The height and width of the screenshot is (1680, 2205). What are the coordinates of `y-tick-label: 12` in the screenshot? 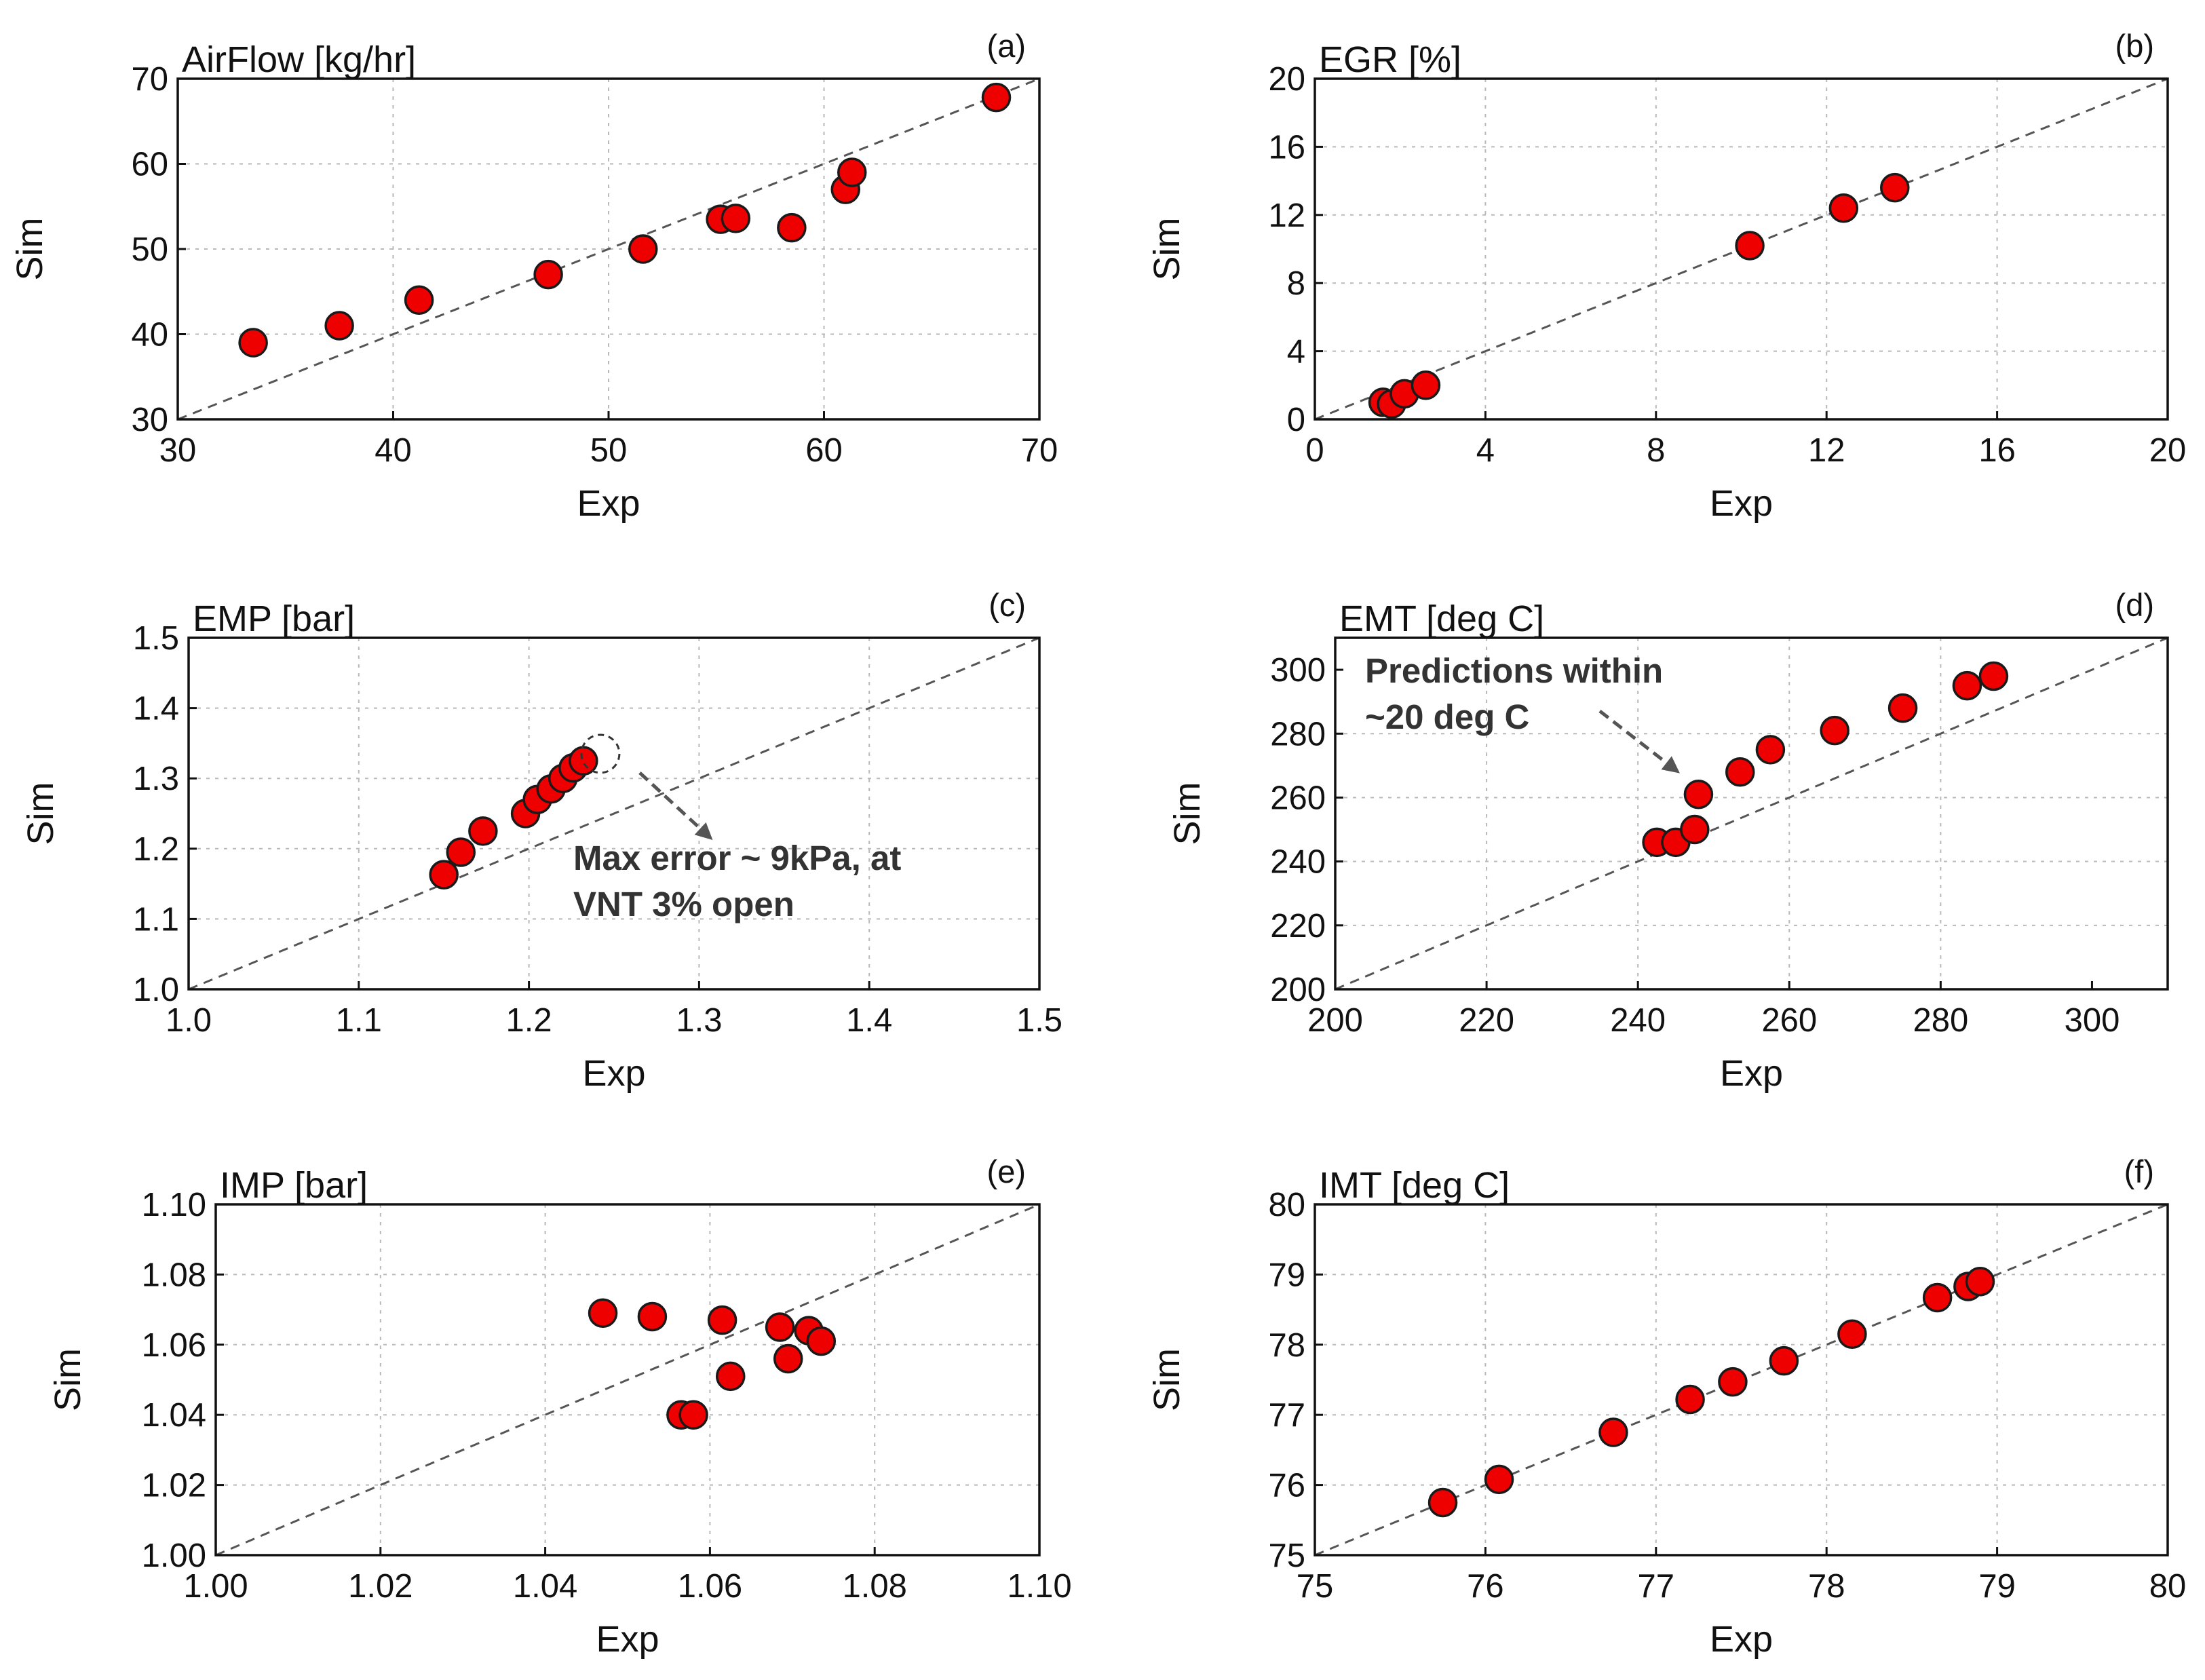 It's located at (1286, 215).